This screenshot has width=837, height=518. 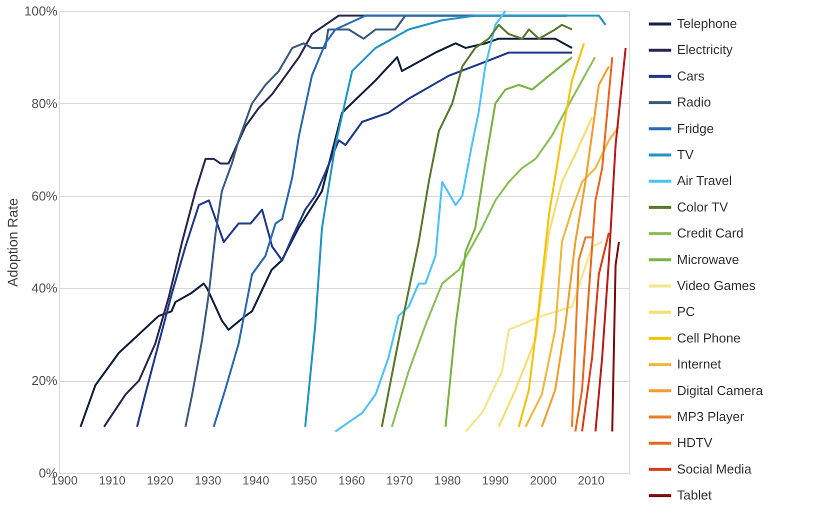 What do you see at coordinates (304, 481) in the screenshot?
I see `x-tick-label: 1950` at bounding box center [304, 481].